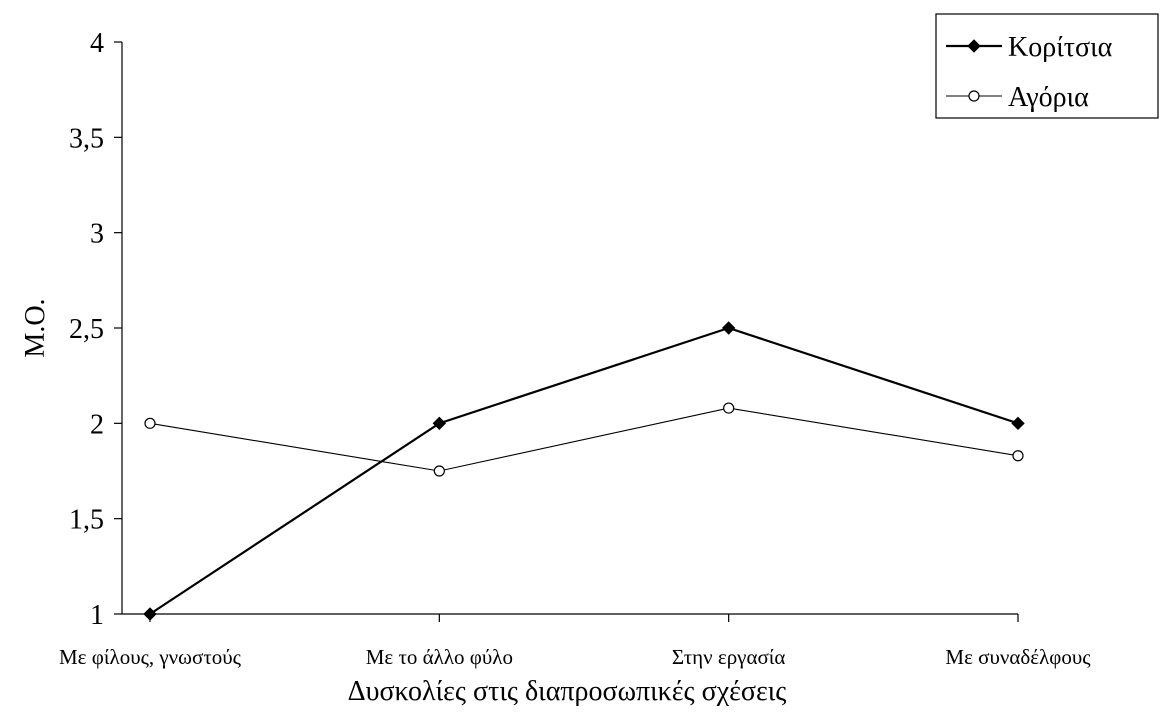  Describe the element at coordinates (439, 657) in the screenshot. I see `x-tick-label: Με το άλλο φύλο` at that location.